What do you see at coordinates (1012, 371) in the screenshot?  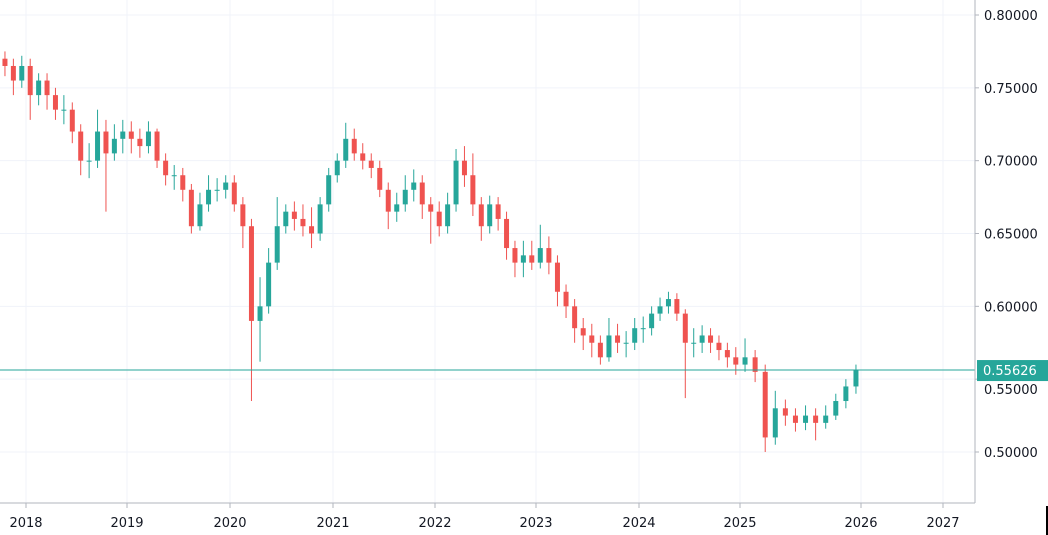 I see `last-price-tag-bg` at bounding box center [1012, 371].